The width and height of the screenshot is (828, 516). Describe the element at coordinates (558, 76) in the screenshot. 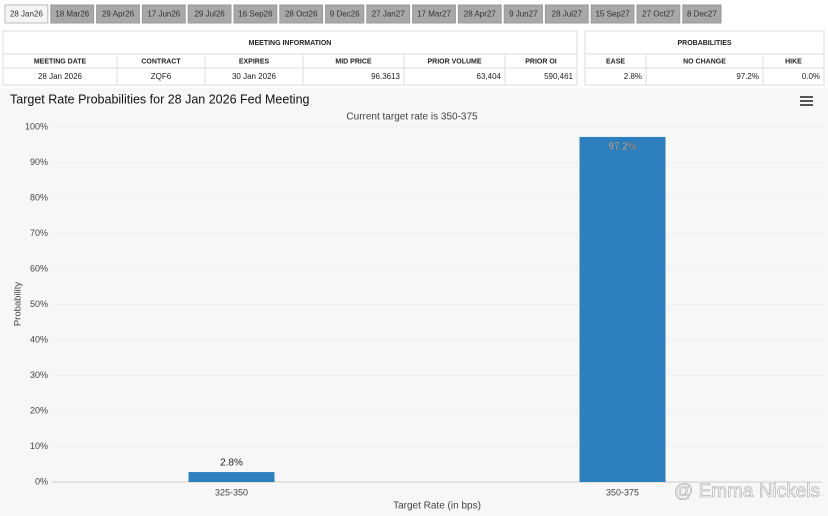

I see `table-cell: 590,461` at that location.